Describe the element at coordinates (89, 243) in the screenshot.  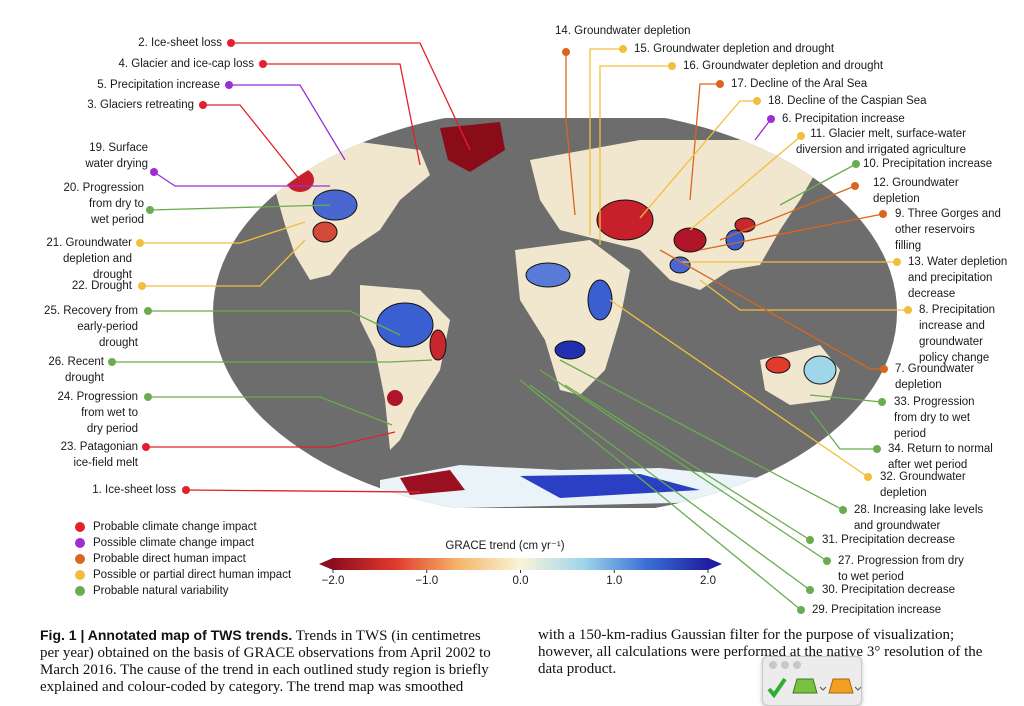
I see `annotation-label: 21. Groundwater` at that location.